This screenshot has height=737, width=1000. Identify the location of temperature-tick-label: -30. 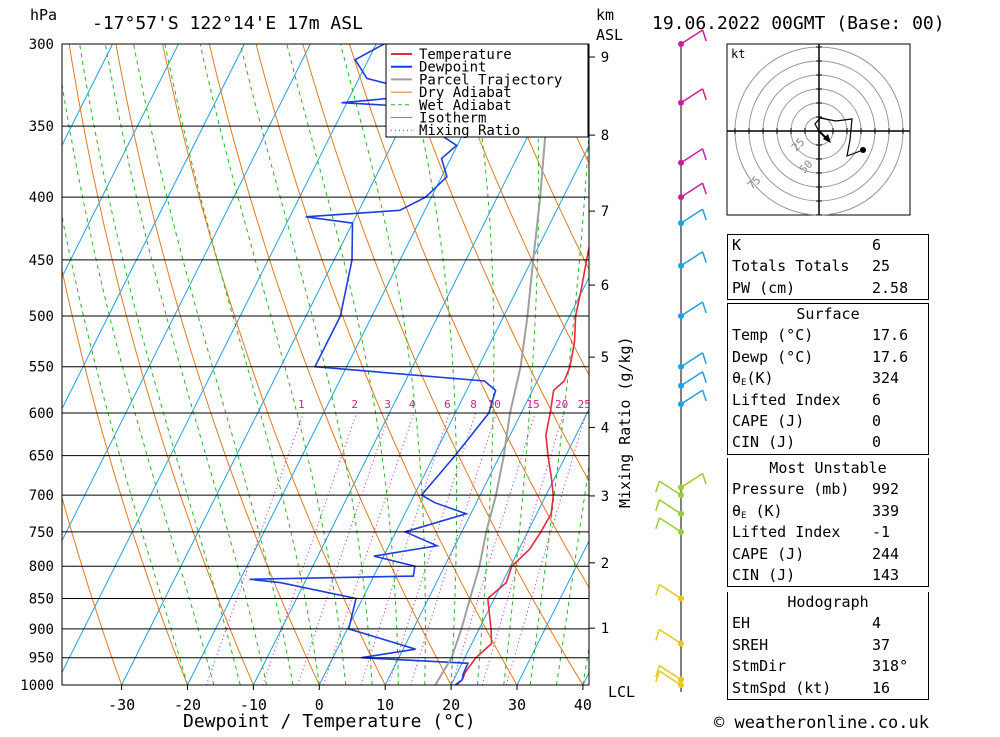
(121, 705).